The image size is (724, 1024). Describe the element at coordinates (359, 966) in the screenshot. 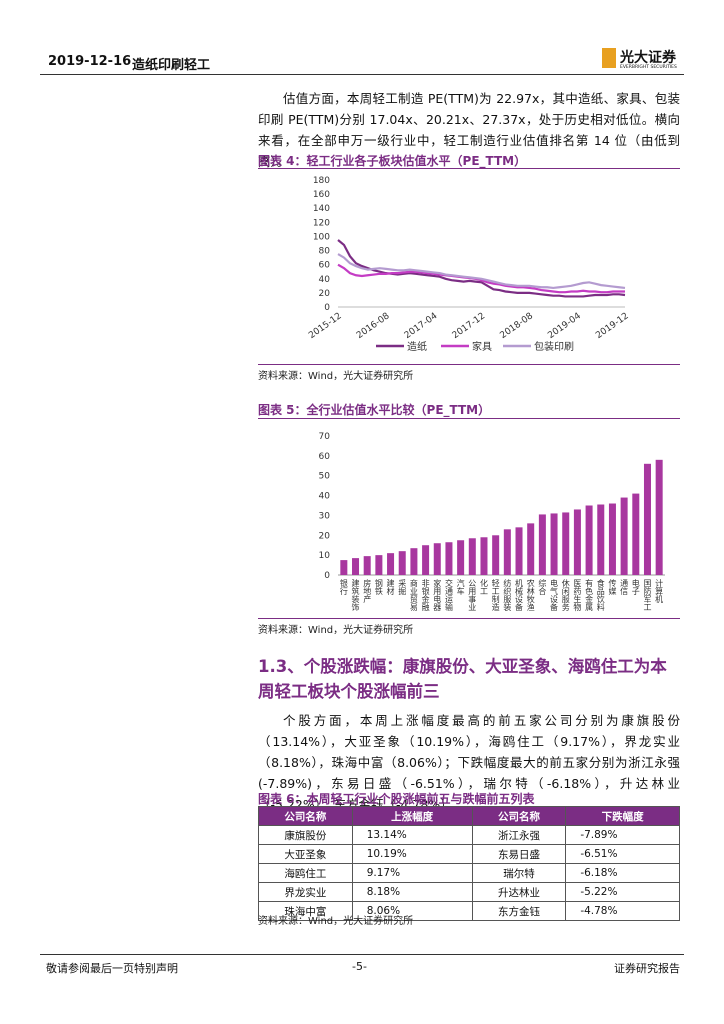

I see `page-number: -5-` at that location.